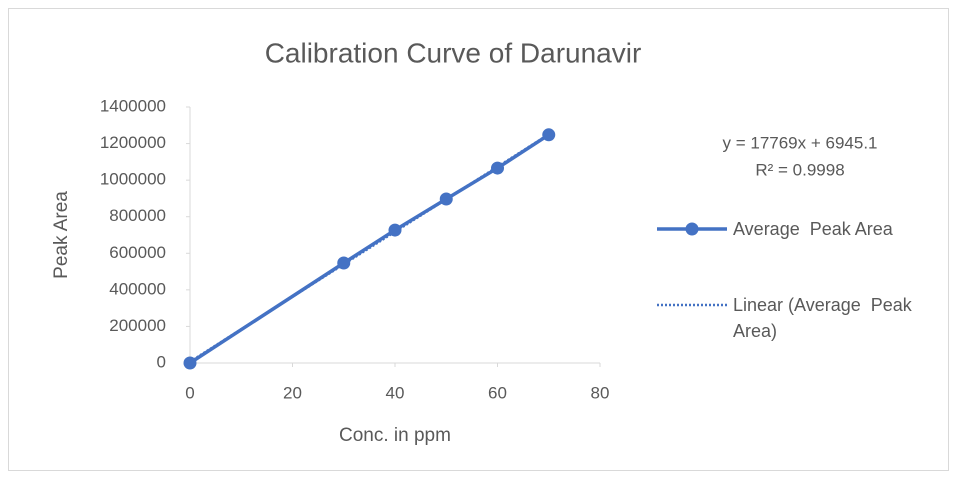 The image size is (958, 477). What do you see at coordinates (137, 288) in the screenshot?
I see `y-tick-label: 400000` at bounding box center [137, 288].